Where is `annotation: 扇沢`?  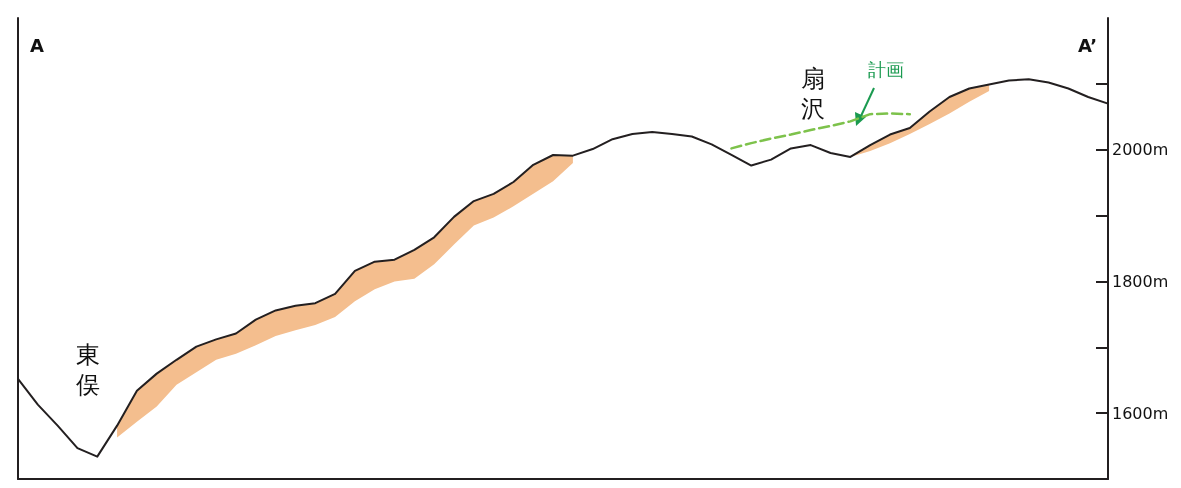 annotation: 扇沢 is located at coordinates (813, 94).